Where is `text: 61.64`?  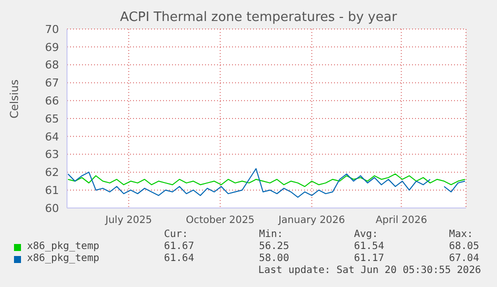
text: 61.64 is located at coordinates (180, 259).